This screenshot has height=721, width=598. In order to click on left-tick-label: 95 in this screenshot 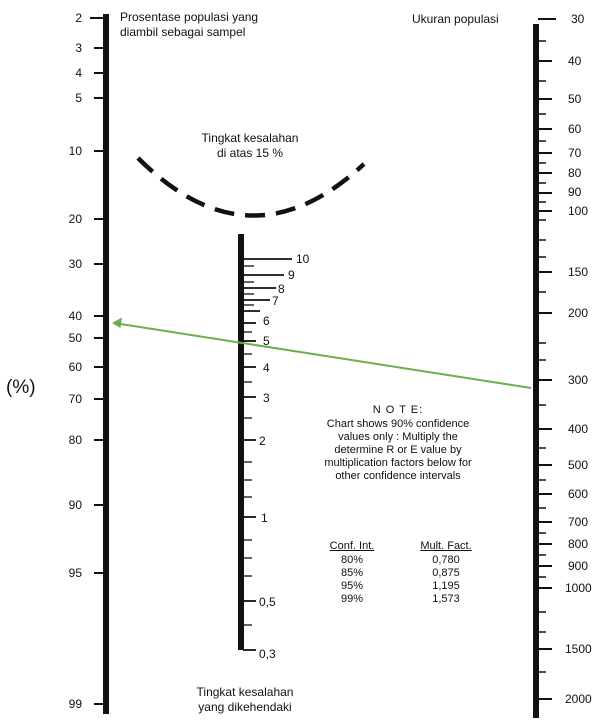, I will do `click(75, 573)`.